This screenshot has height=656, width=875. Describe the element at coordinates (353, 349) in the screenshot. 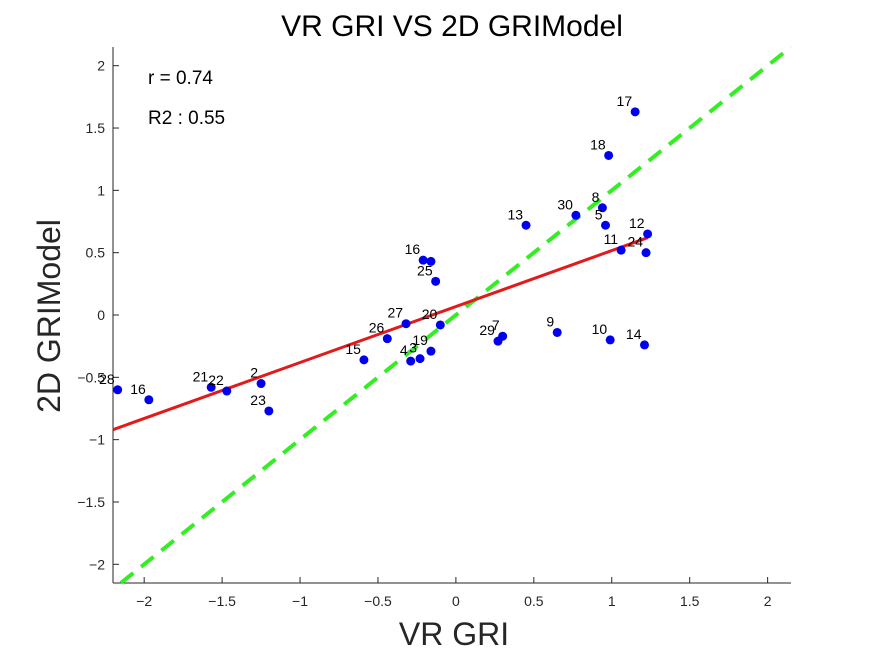

I see `data-point-label: 15` at that location.